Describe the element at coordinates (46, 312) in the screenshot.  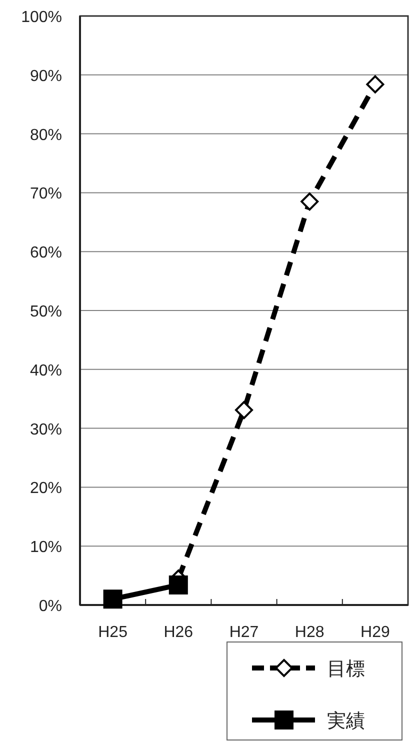
I see `y-tick-label: 50%` at that location.